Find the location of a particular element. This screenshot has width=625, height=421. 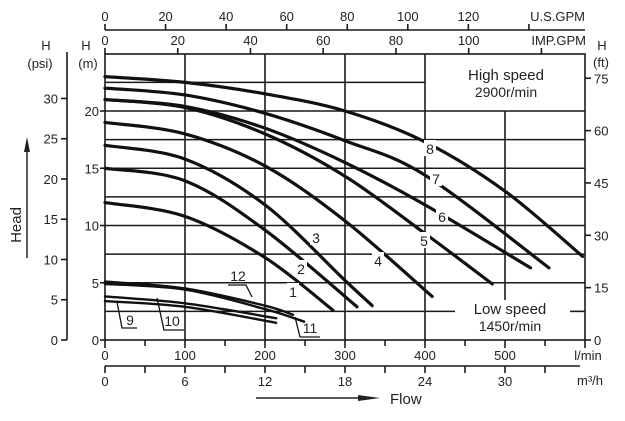

m-tick-label: 0 is located at coordinates (95, 340).